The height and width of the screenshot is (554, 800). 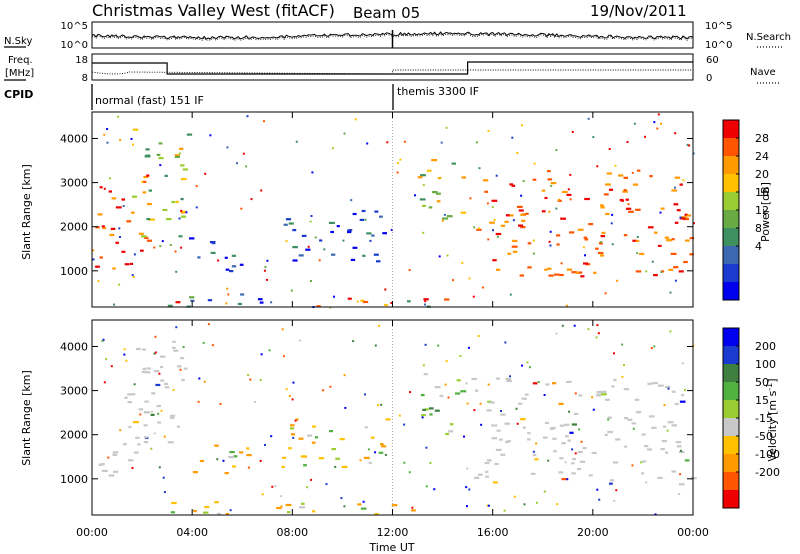 I want to click on velocity-colorbar-label: Velocity [m s-1], so click(x=772, y=419).